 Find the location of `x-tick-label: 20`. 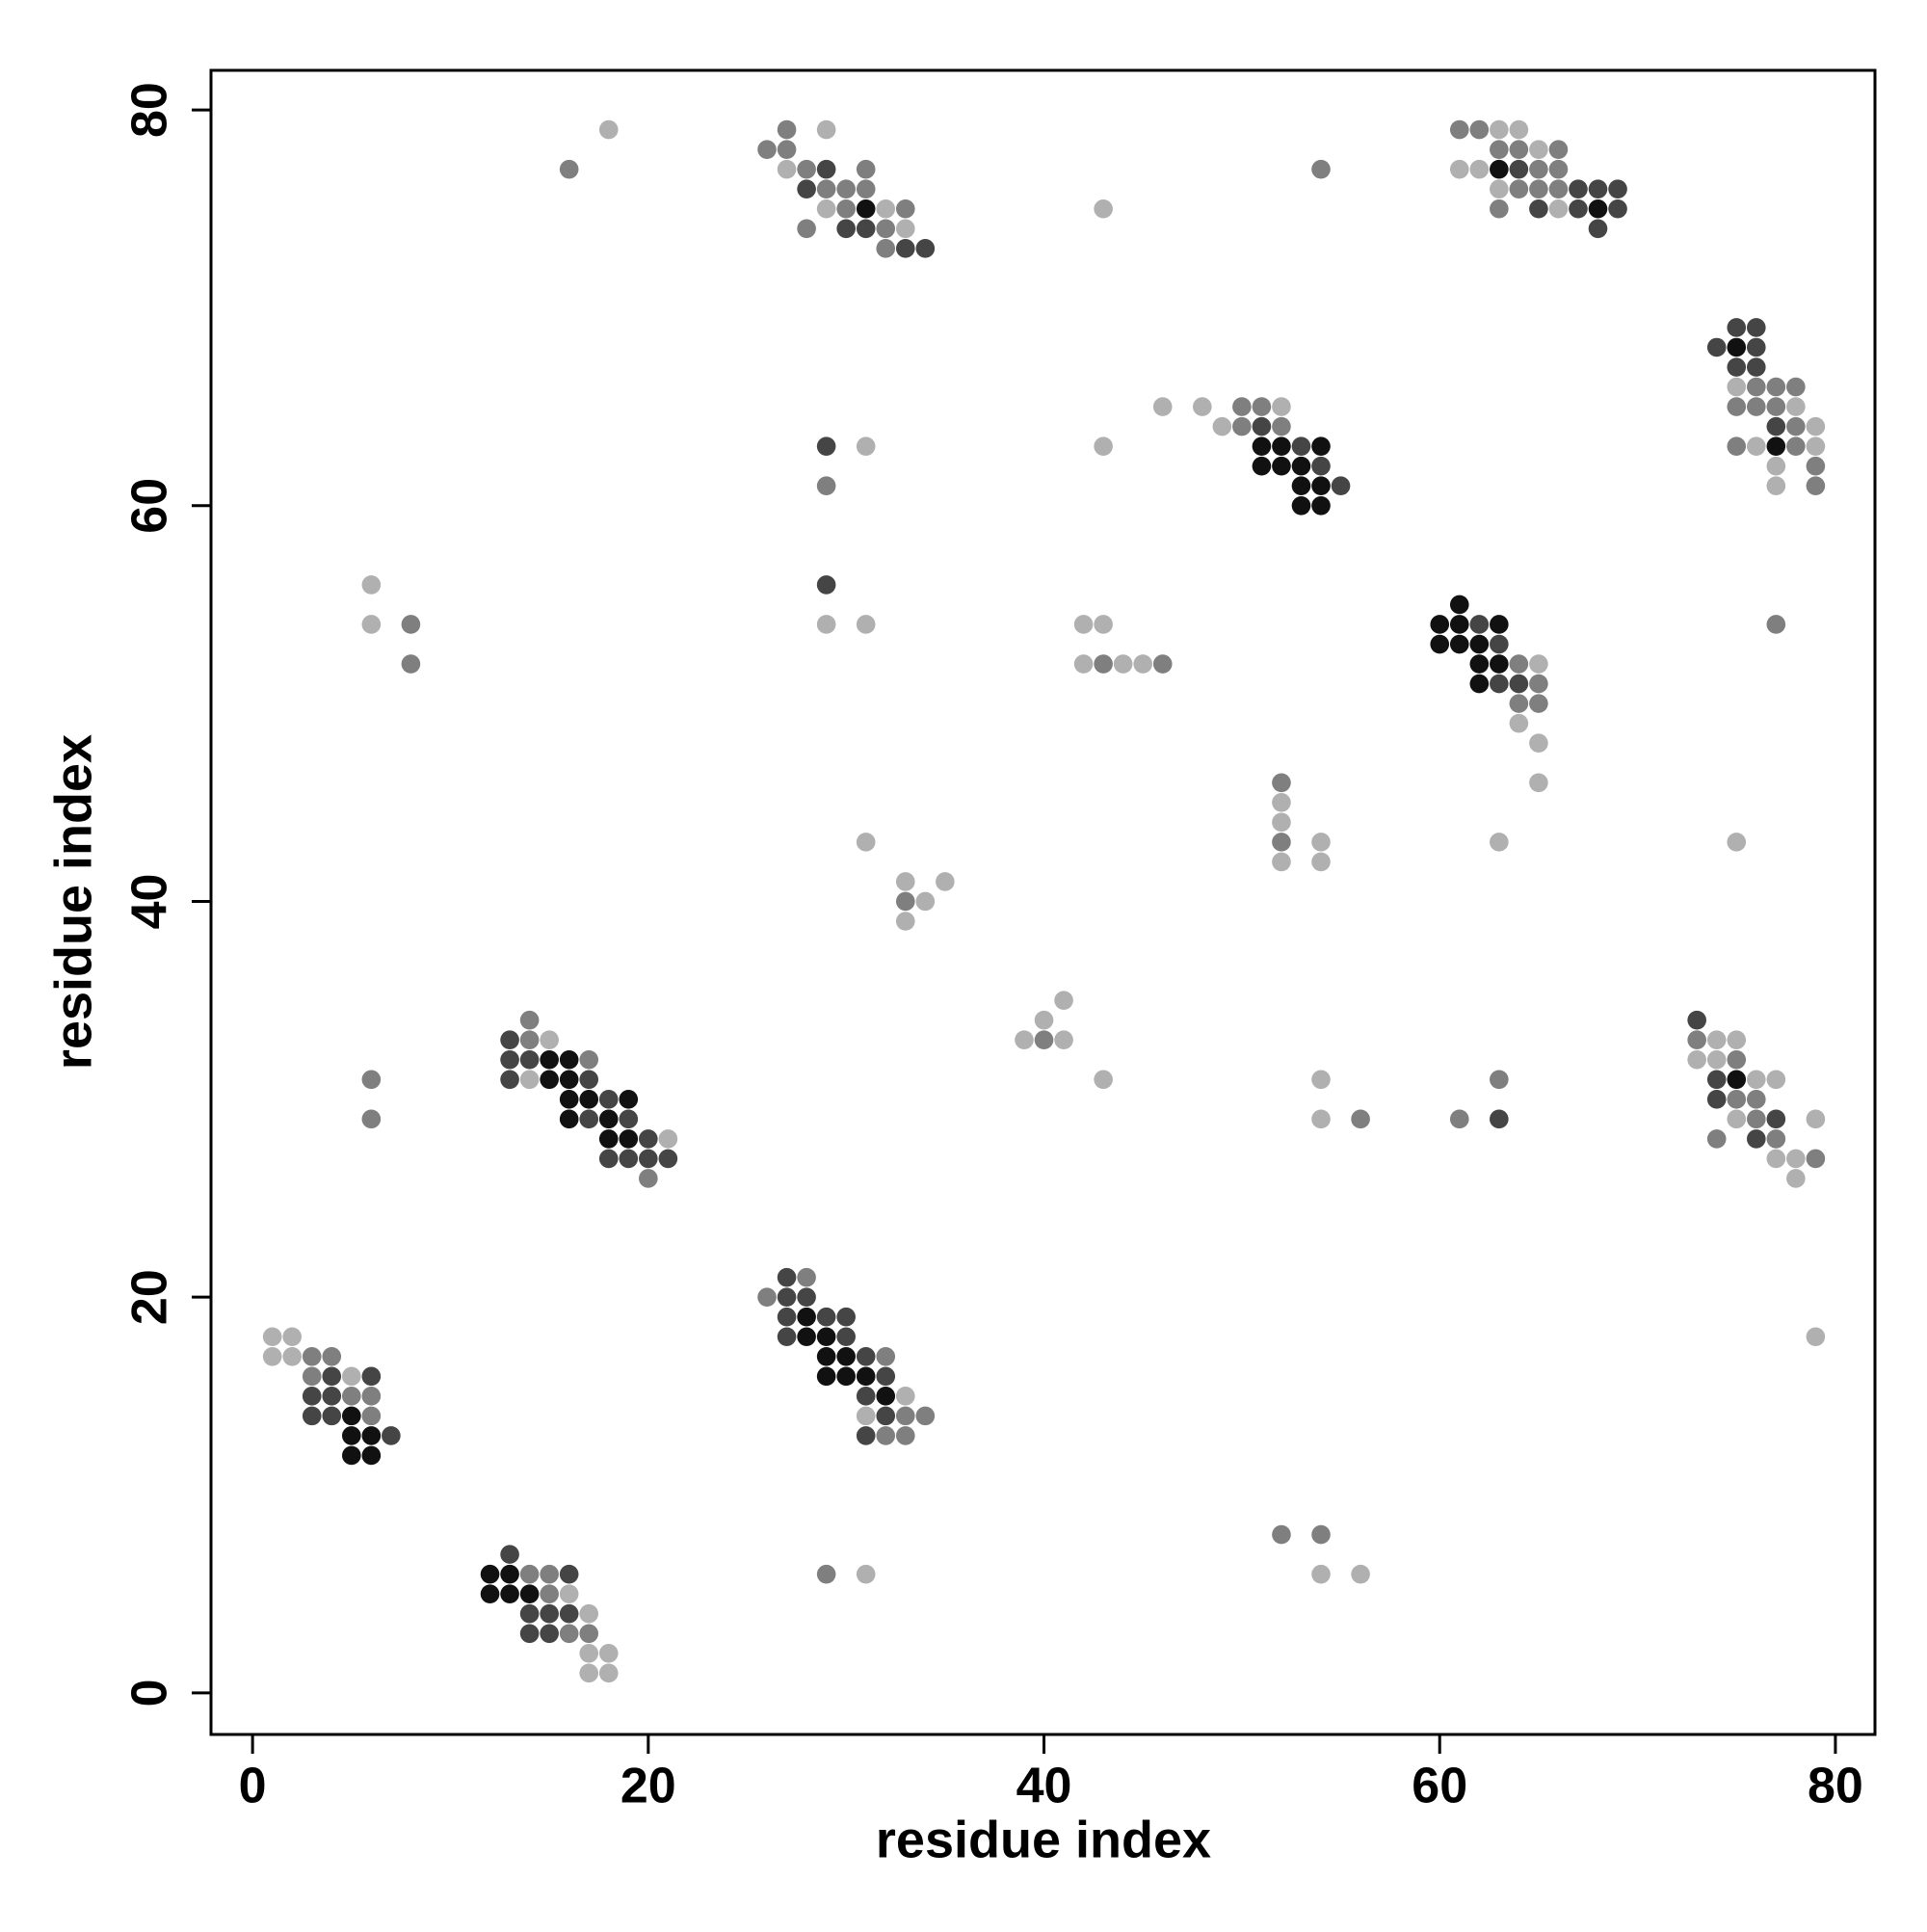

x-tick-label: 20 is located at coordinates (648, 1786).